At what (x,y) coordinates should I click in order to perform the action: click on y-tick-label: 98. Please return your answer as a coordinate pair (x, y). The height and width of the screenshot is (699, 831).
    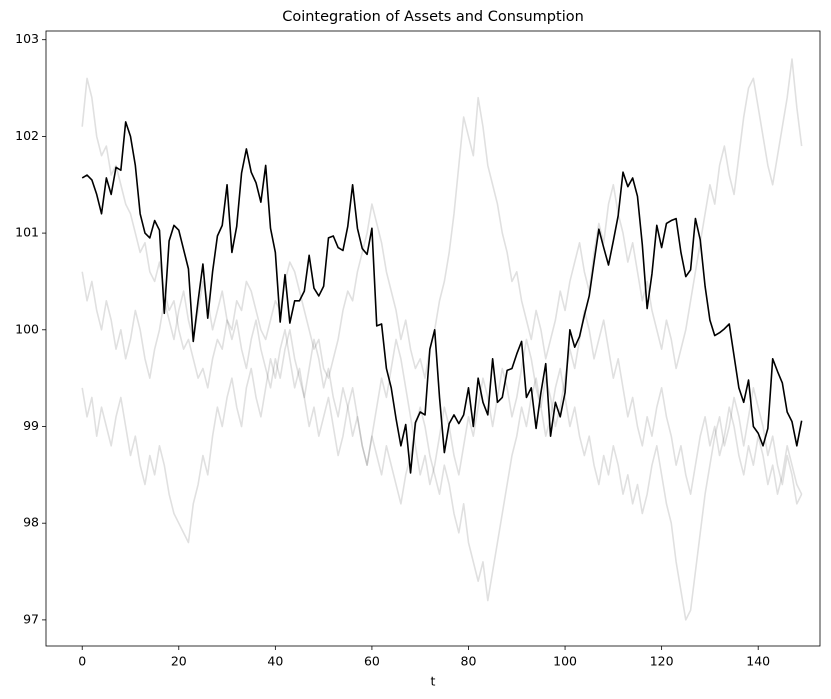
    Looking at the image, I should click on (31, 522).